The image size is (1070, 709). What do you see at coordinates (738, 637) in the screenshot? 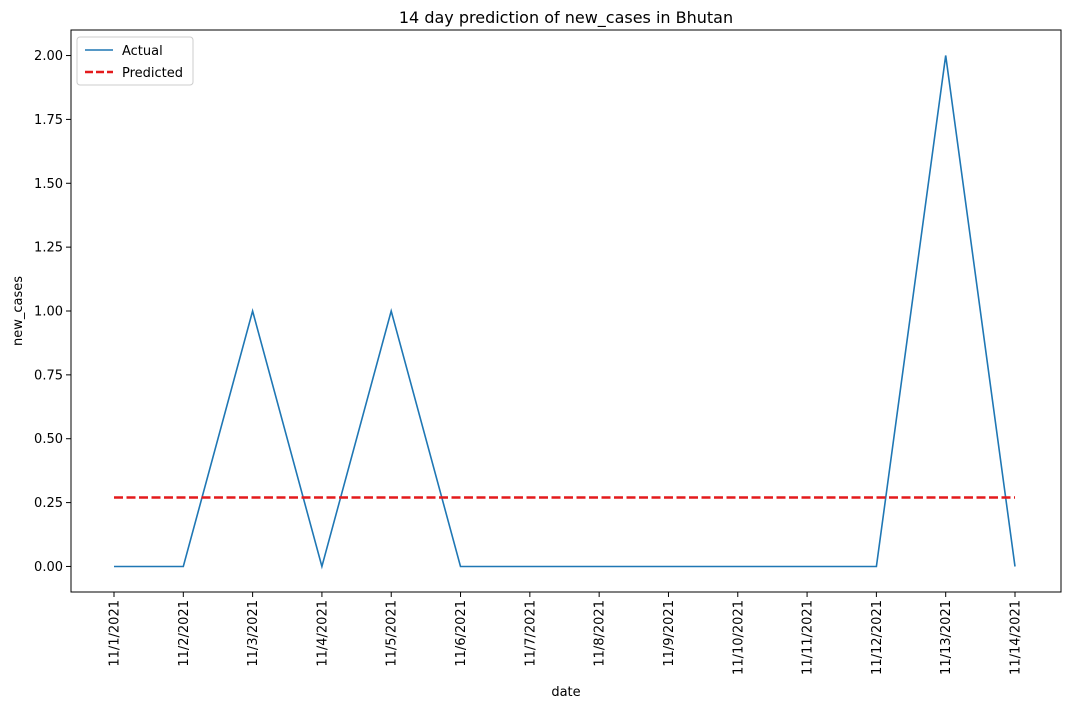
I see `x-tick-label: 11/10/2021` at bounding box center [738, 637].